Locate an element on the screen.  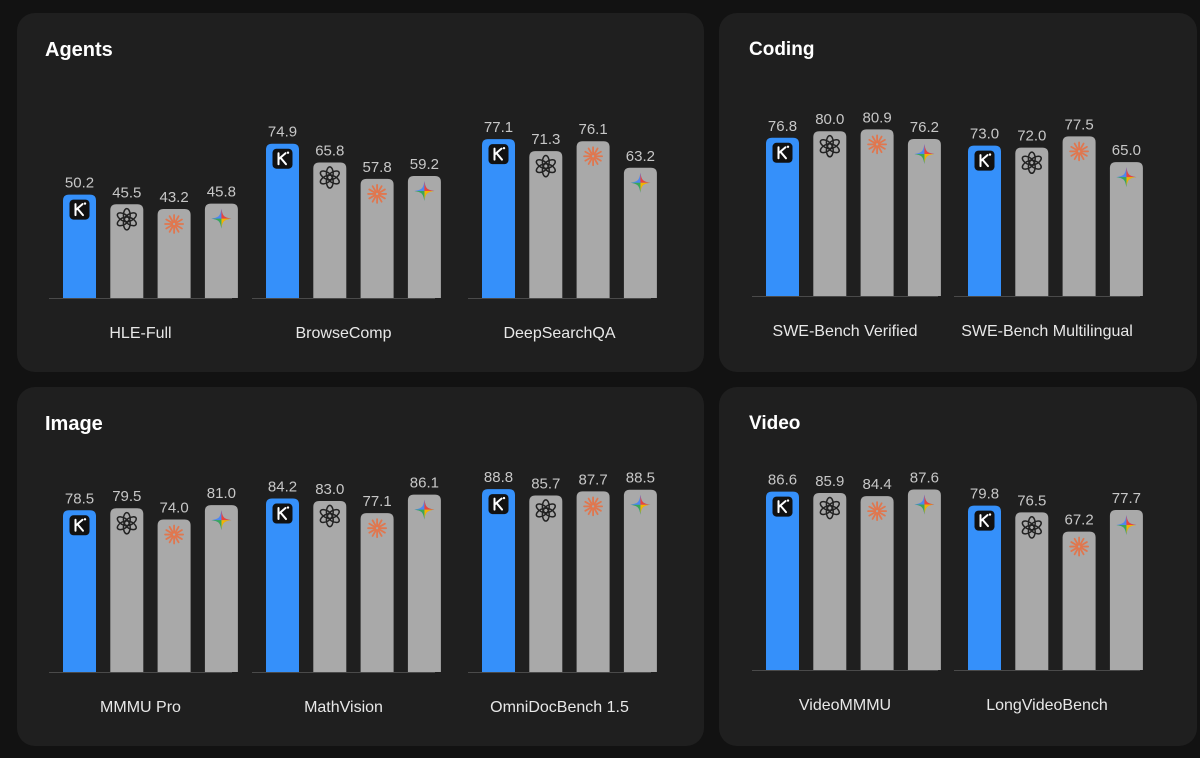
data-label: 77.5 is located at coordinates (1078, 124).